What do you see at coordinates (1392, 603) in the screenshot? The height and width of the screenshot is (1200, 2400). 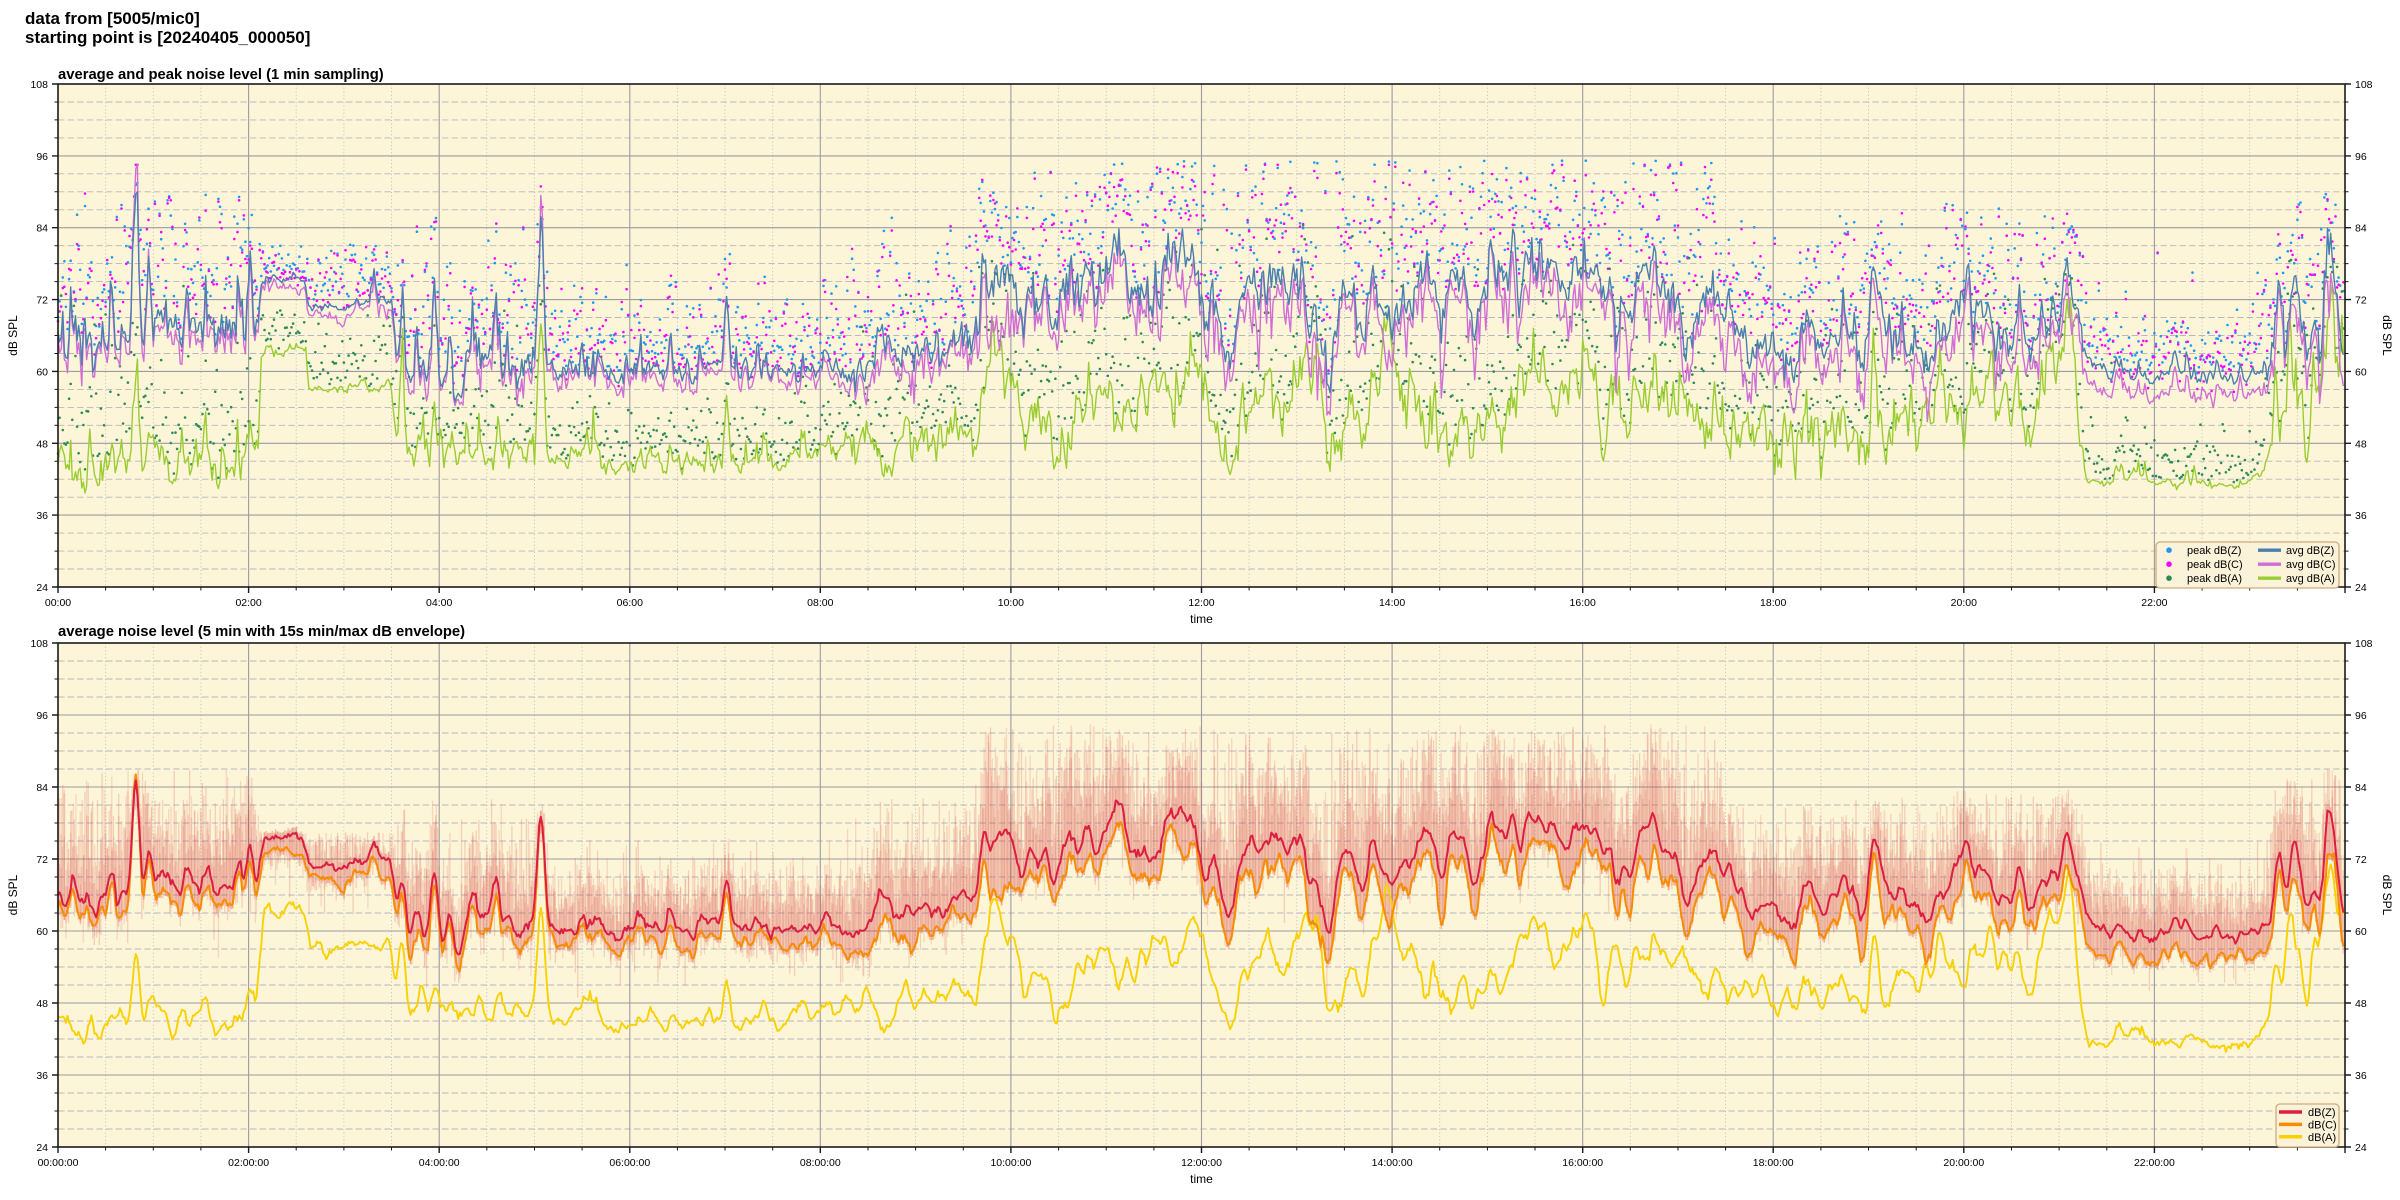 I see `svg-text: 14:00` at bounding box center [1392, 603].